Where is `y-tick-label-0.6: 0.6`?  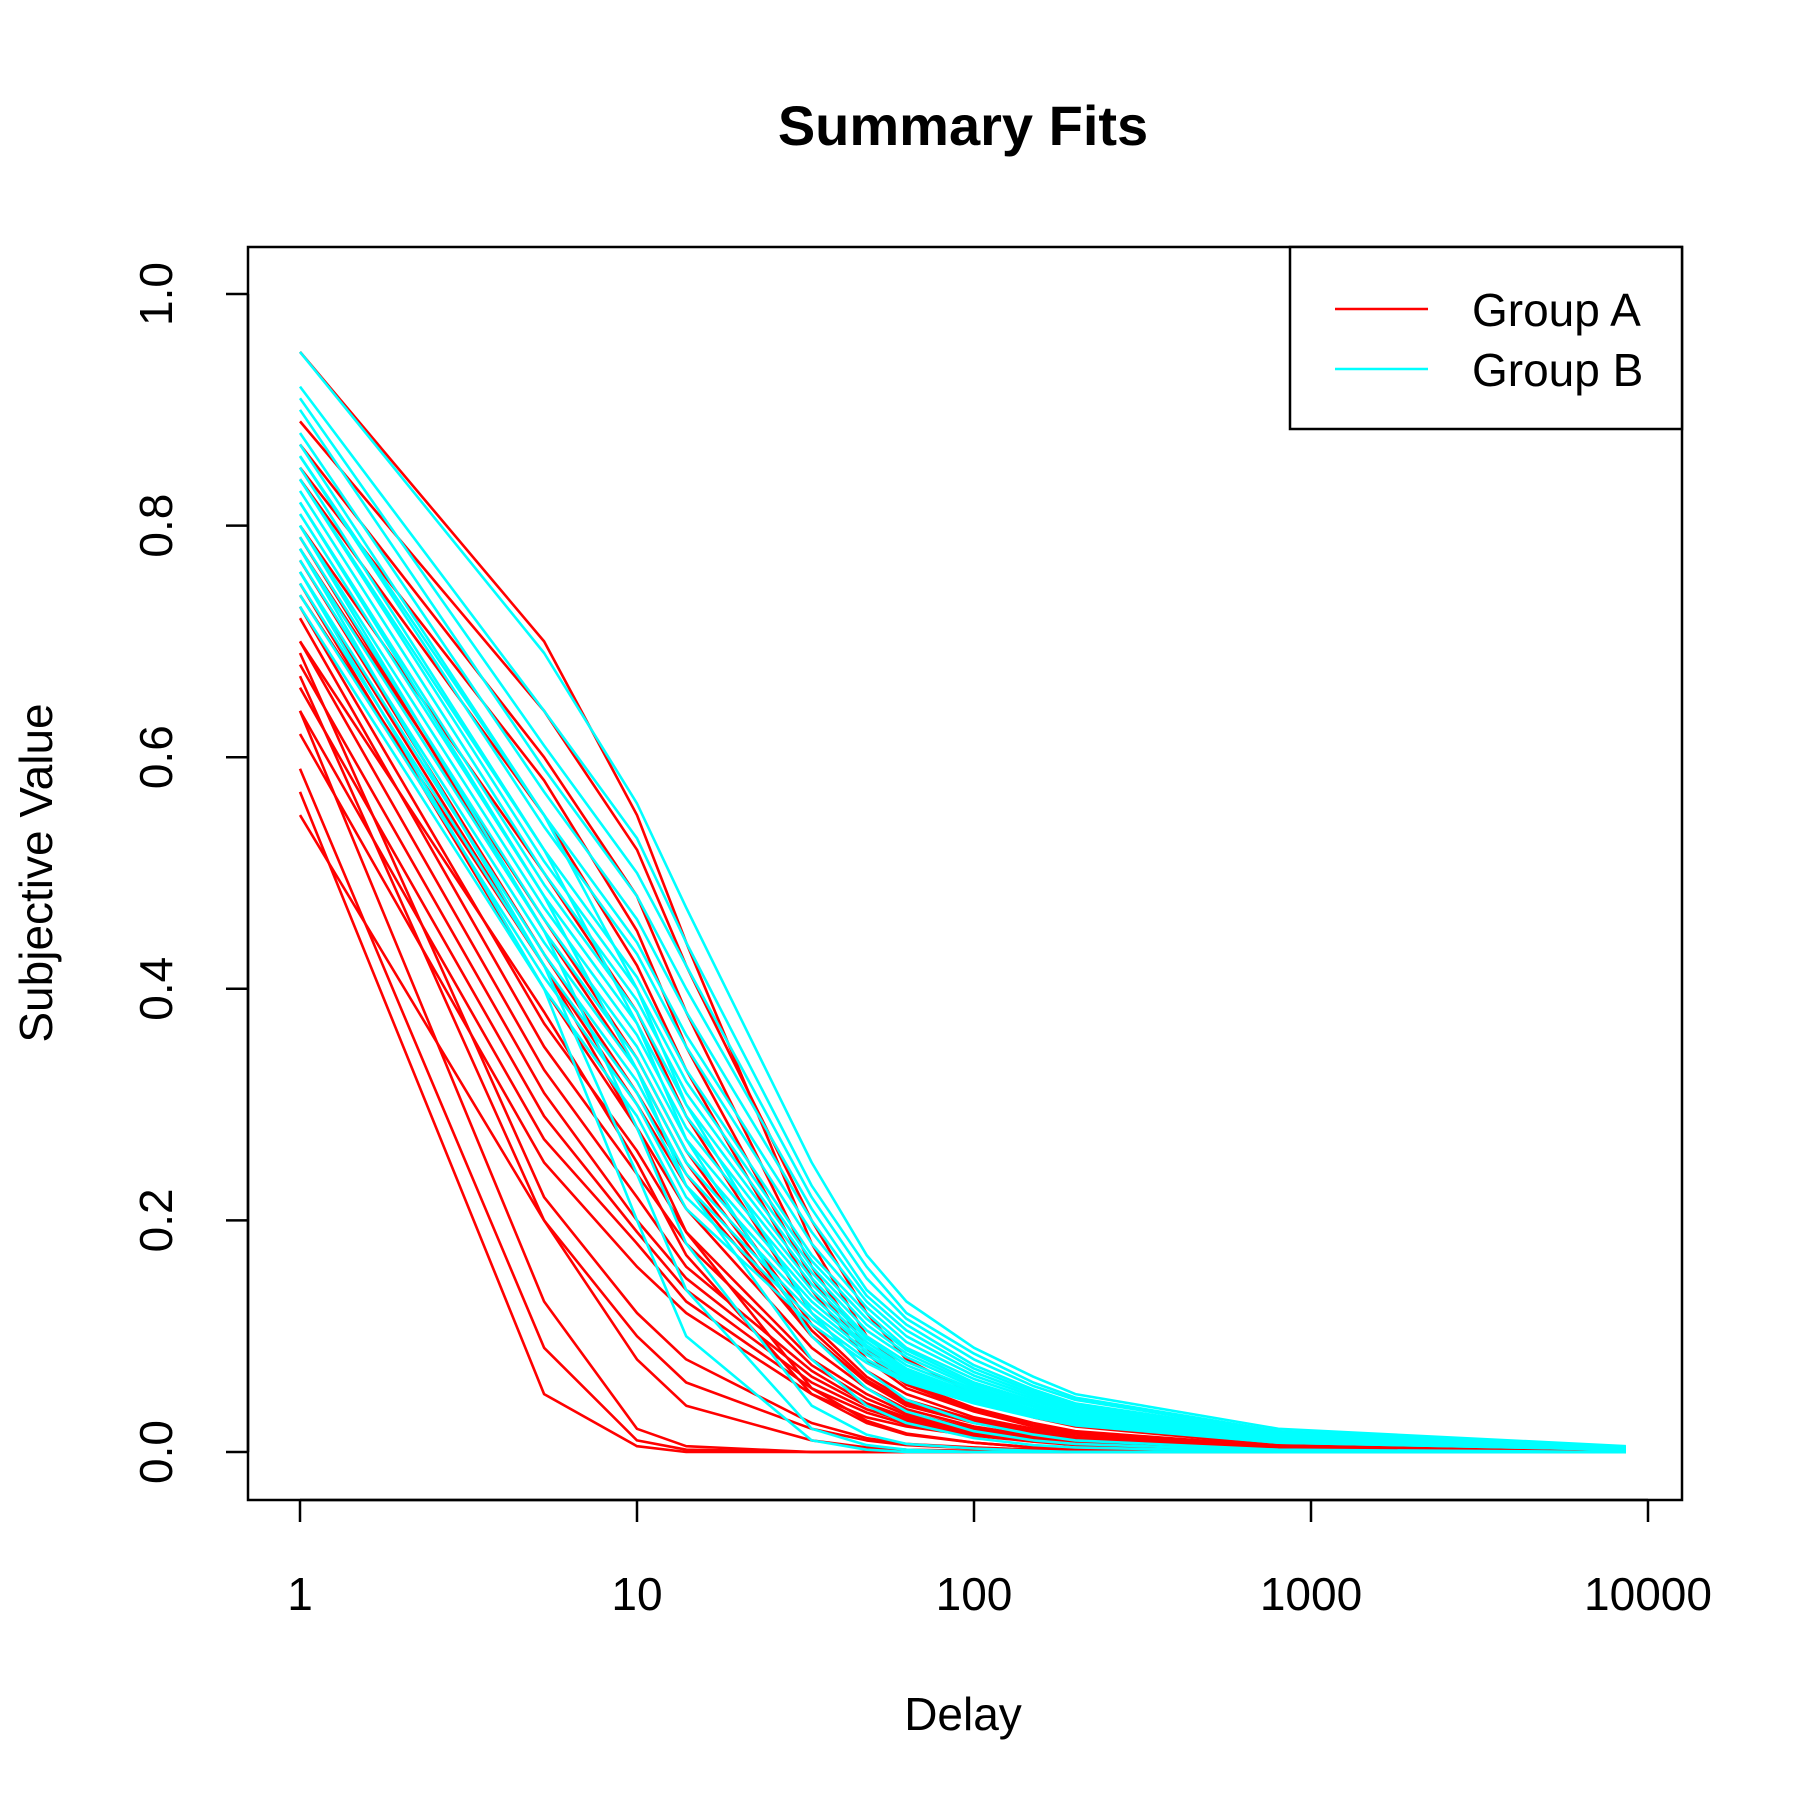 y-tick-label-0.6: 0.6 is located at coordinates (156, 757).